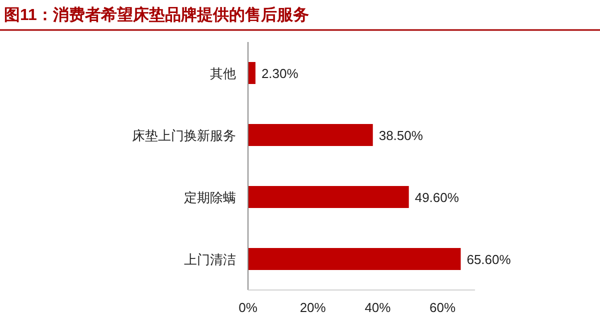 The image size is (600, 327). I want to click on category: 定期除螨, so click(210, 197).